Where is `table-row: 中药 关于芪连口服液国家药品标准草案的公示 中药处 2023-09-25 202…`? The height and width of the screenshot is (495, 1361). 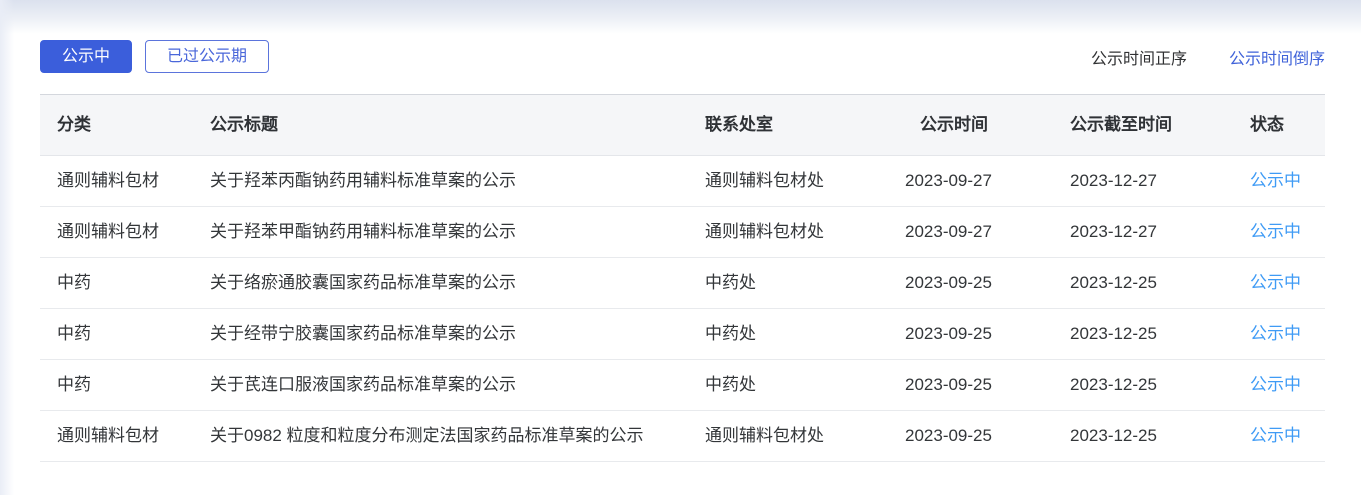 table-row: 中药 关于芪连口服液国家药品标准草案的公示 中药处 2023-09-25 202… is located at coordinates (682, 385).